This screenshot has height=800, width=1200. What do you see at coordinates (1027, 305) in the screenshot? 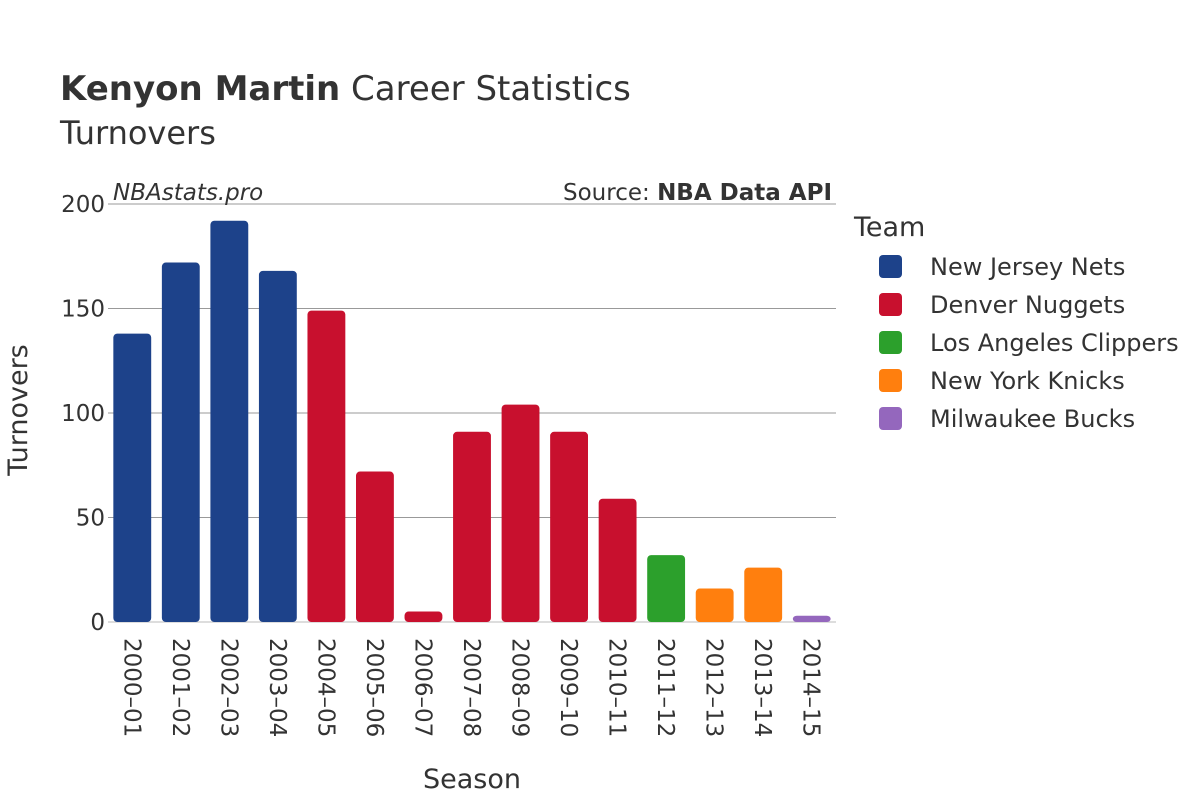
I see `legend-item-label: Denver Nuggets` at bounding box center [1027, 305].